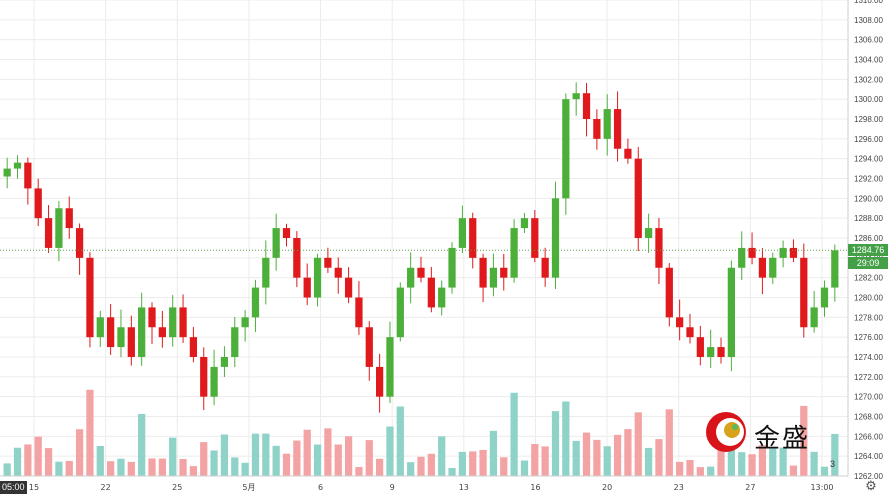  What do you see at coordinates (106, 487) in the screenshot?
I see `x-tick-label: 22` at bounding box center [106, 487].